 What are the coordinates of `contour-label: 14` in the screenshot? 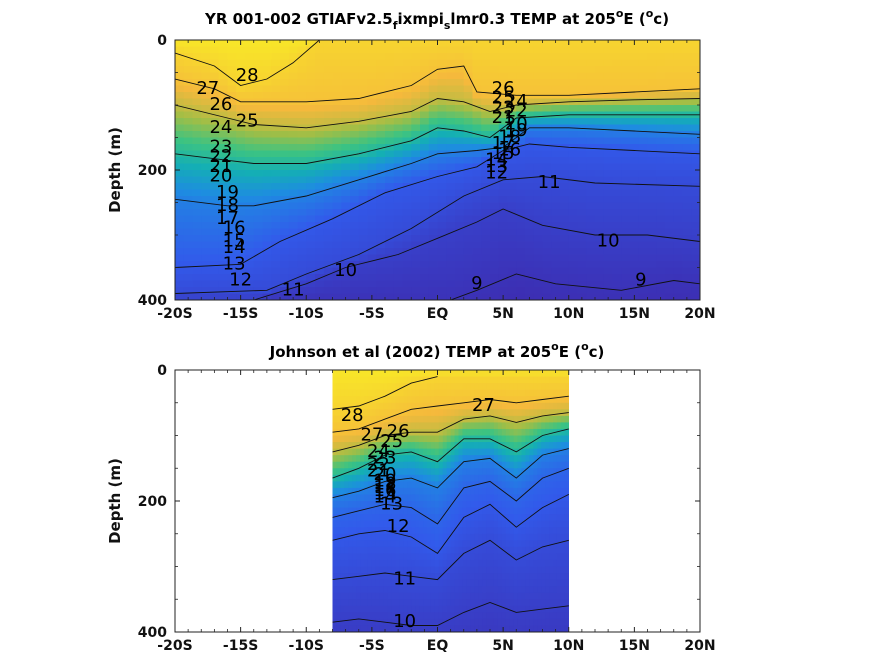 It's located at (496, 159).